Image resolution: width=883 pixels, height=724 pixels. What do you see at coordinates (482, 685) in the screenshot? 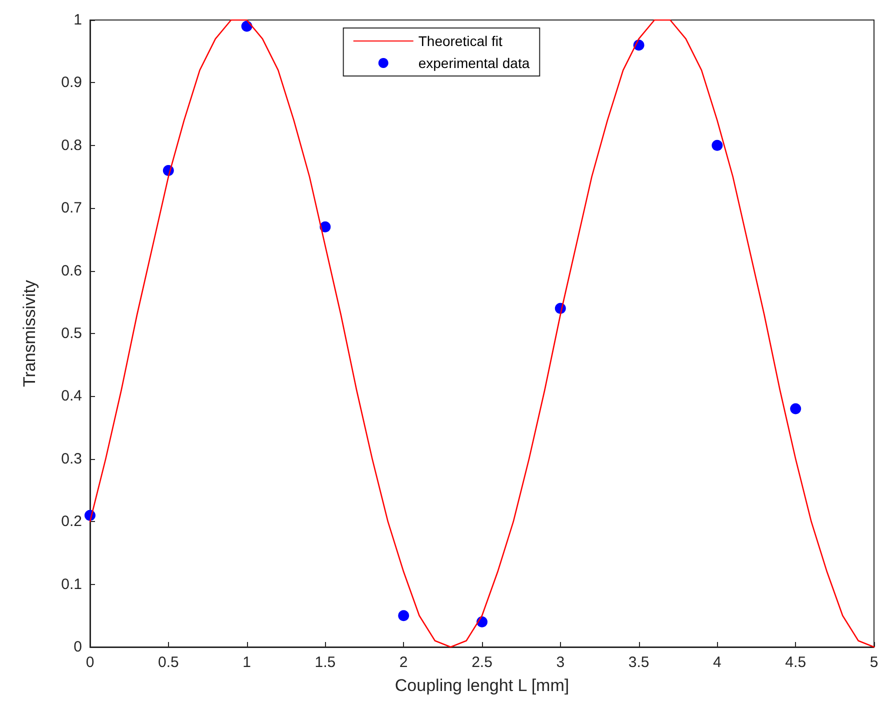
I see `x-axis-title: Coupling lenght L [mm]` at bounding box center [482, 685].